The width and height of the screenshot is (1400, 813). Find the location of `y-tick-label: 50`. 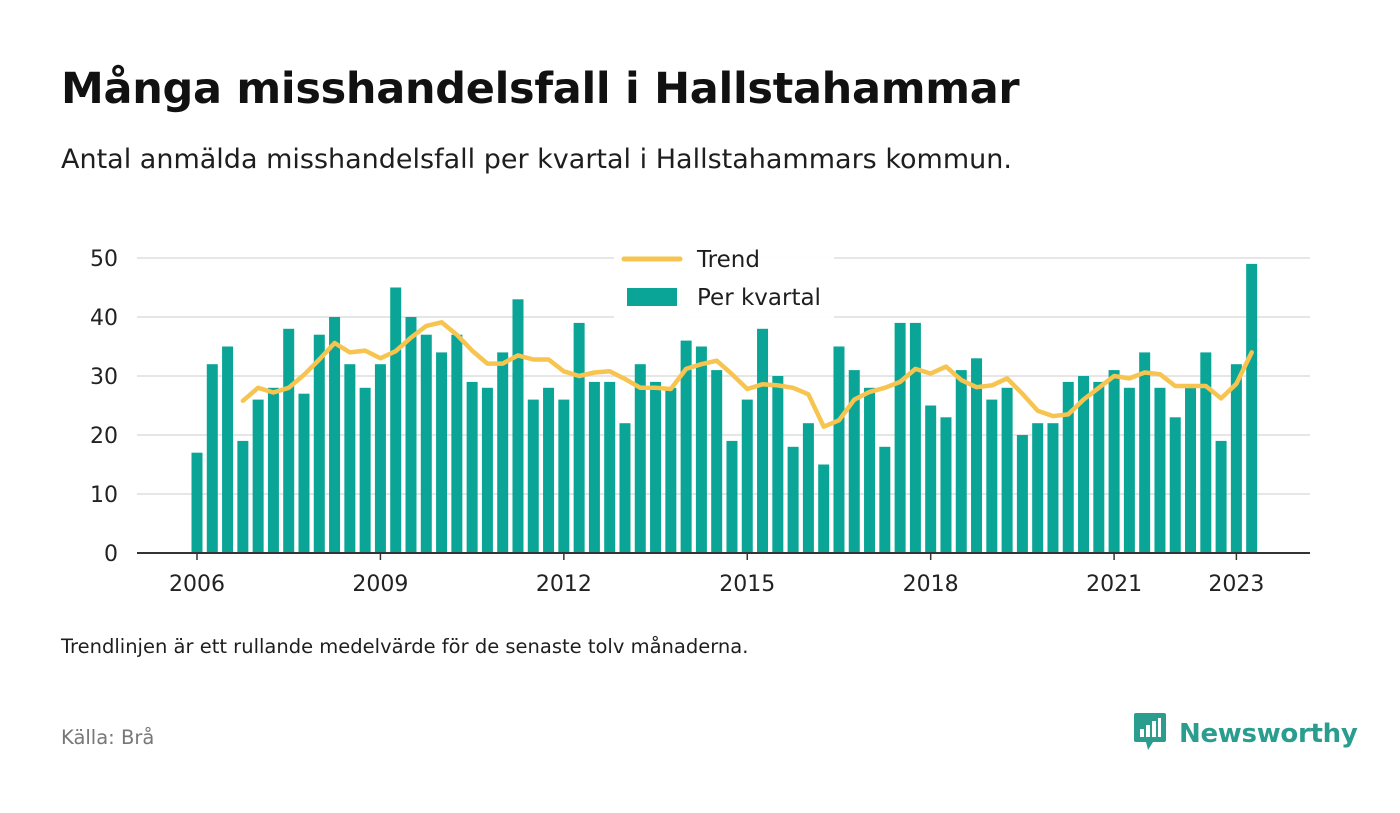

y-tick-label: 50 is located at coordinates (104, 259).